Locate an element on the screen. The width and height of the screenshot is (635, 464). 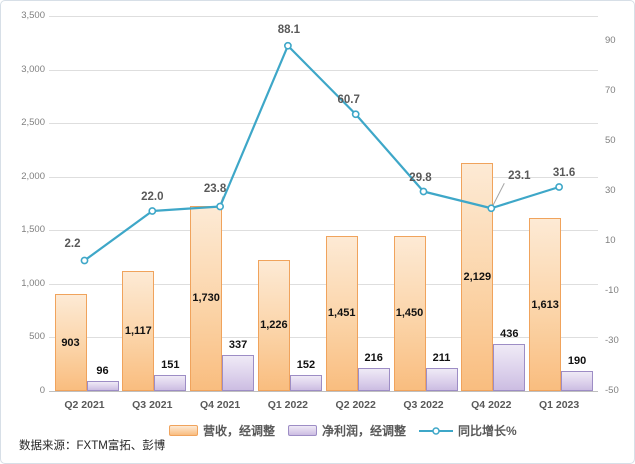
x-axis-category-label: Q2 2021 is located at coordinates (84, 405).